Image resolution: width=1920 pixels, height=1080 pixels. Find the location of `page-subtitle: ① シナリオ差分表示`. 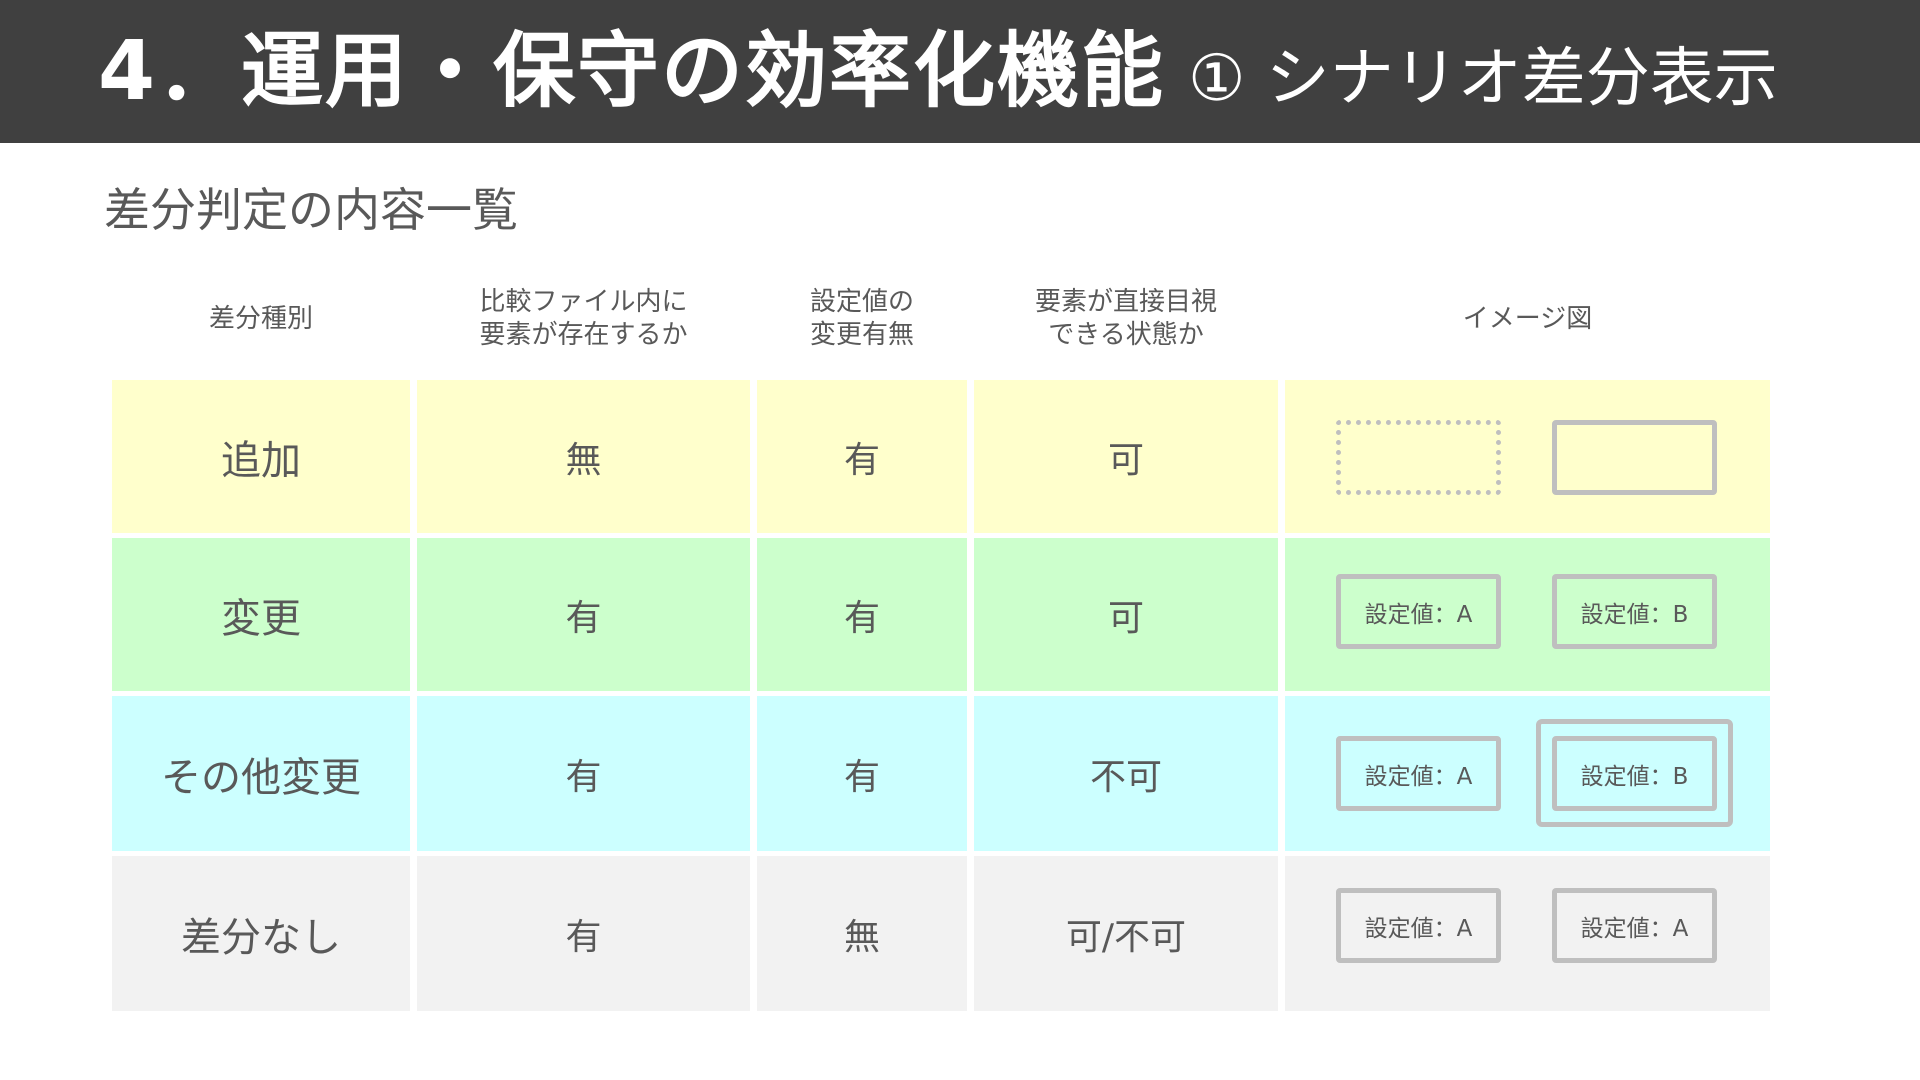

page-subtitle: ① シナリオ差分表示 is located at coordinates (1483, 79).